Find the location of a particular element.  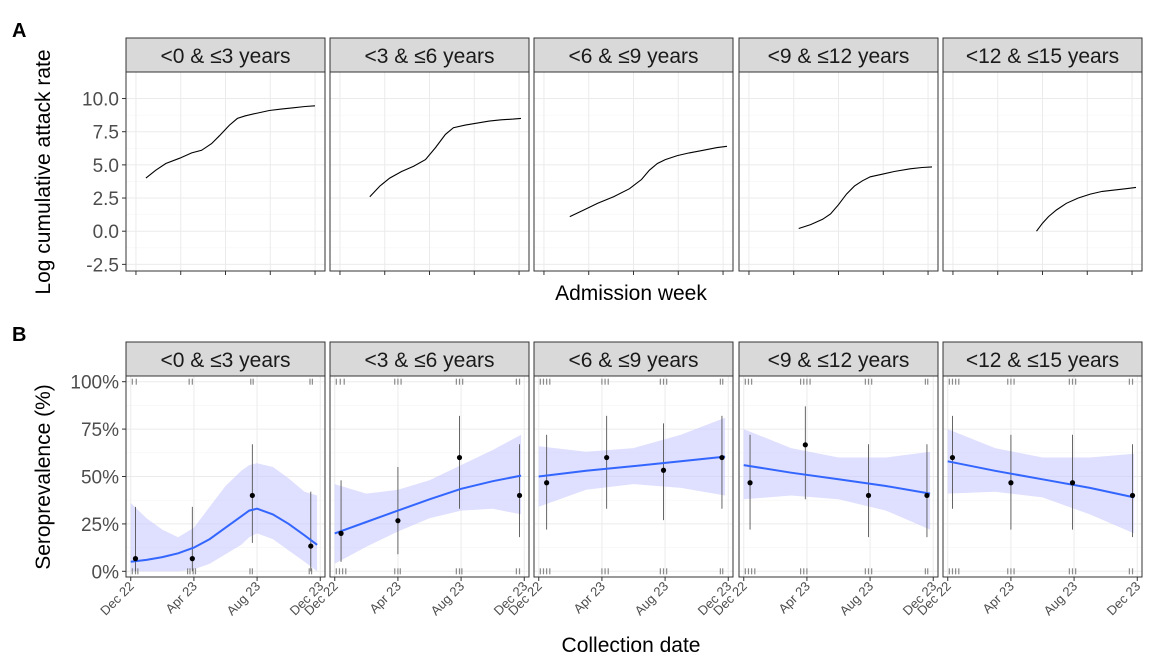

y-tick-label: 2.5 is located at coordinates (106, 199).